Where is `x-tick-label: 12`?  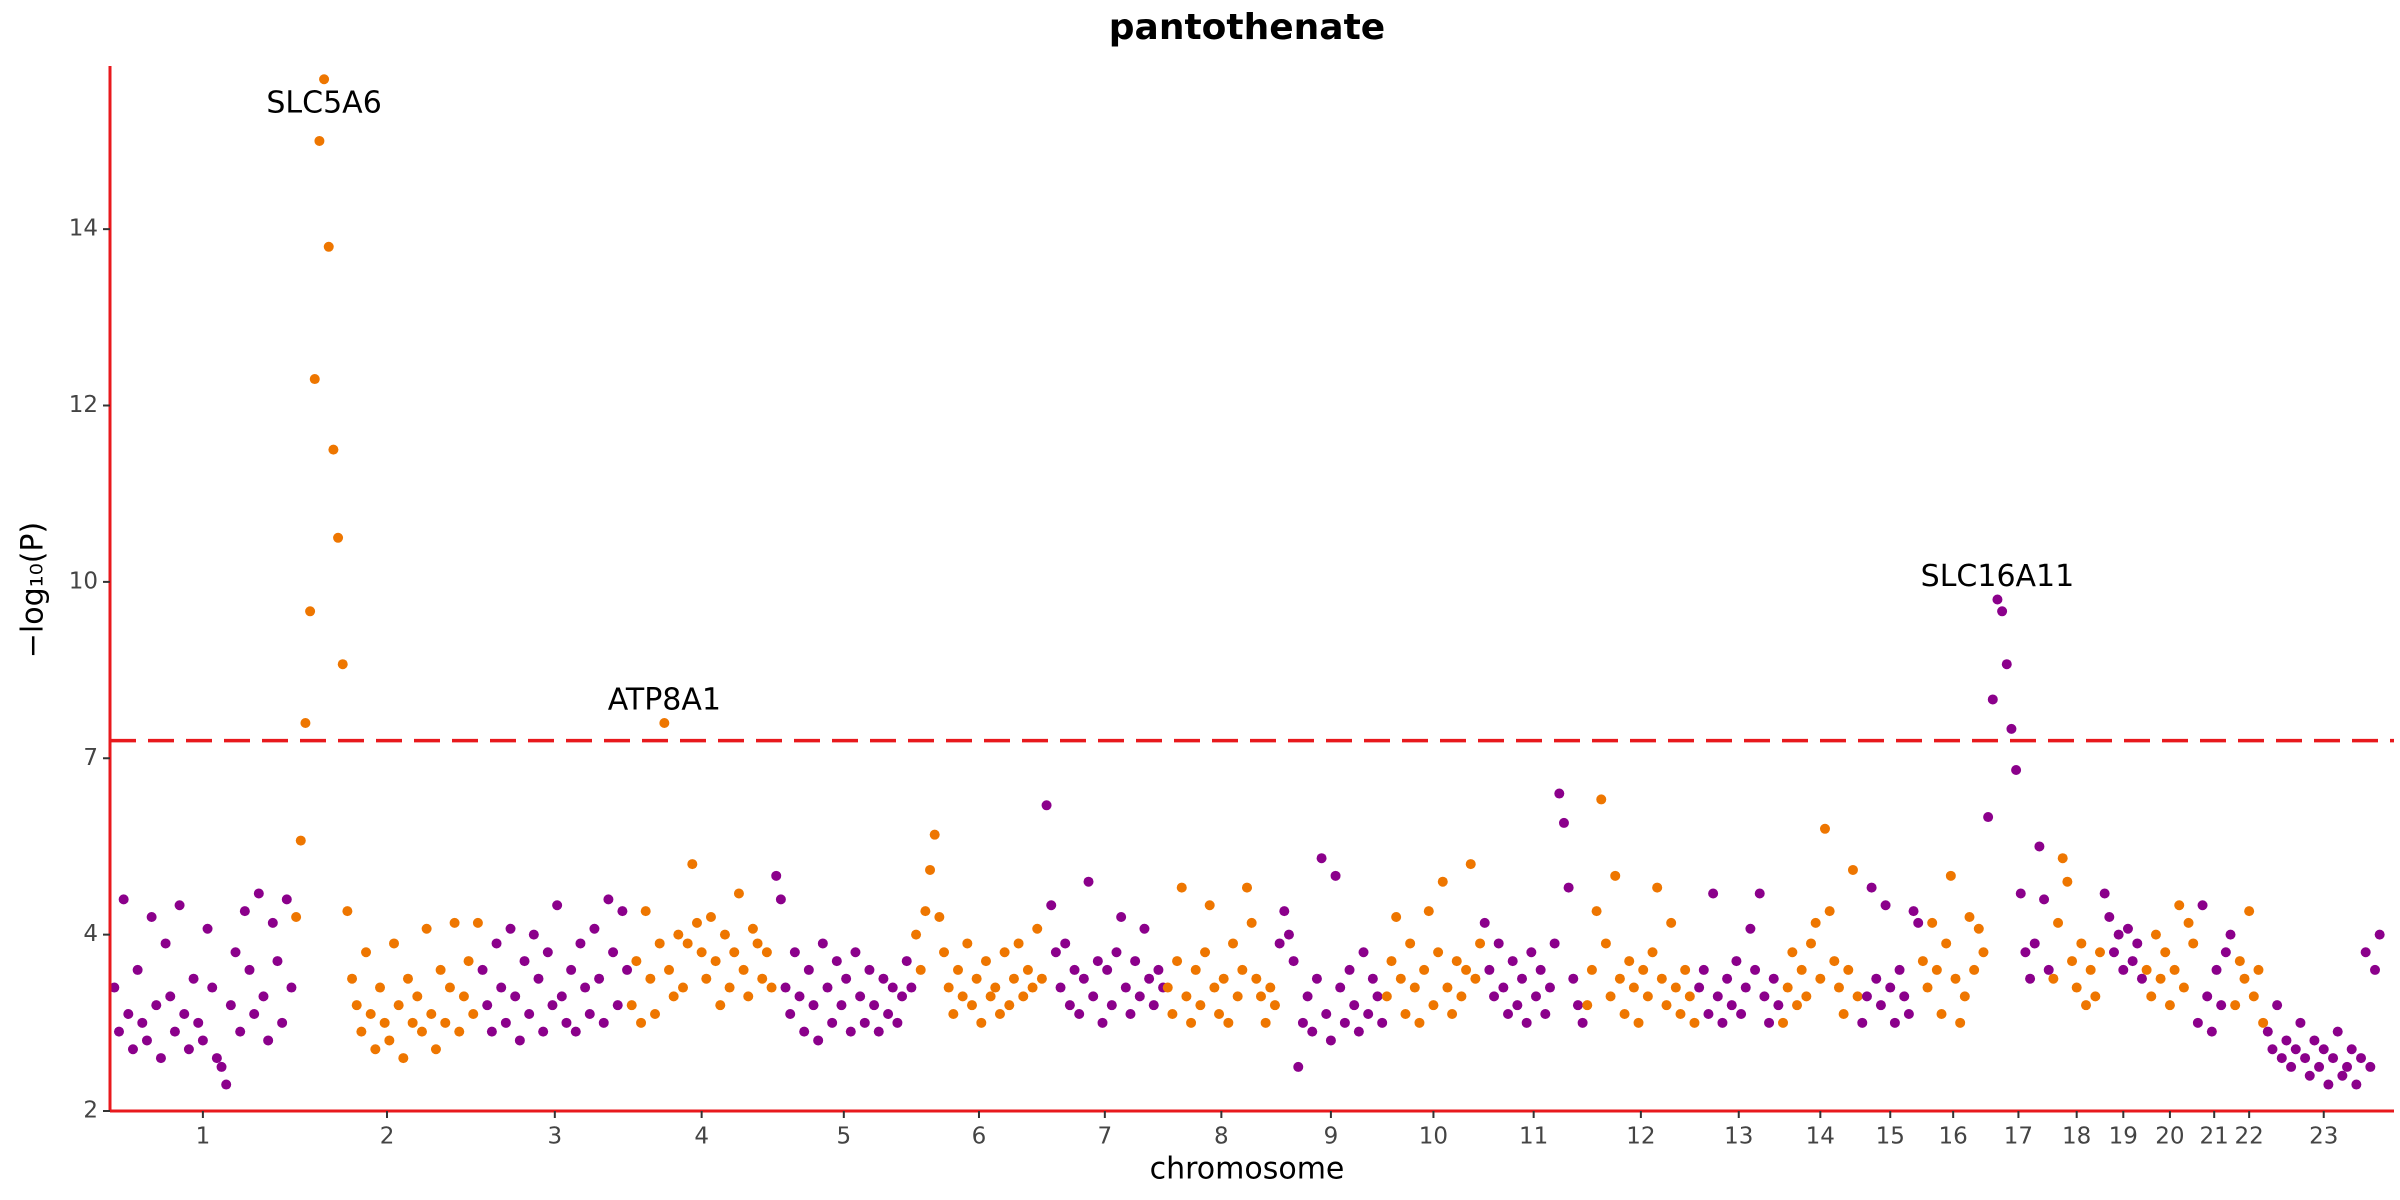 x-tick-label: 12 is located at coordinates (1640, 1137).